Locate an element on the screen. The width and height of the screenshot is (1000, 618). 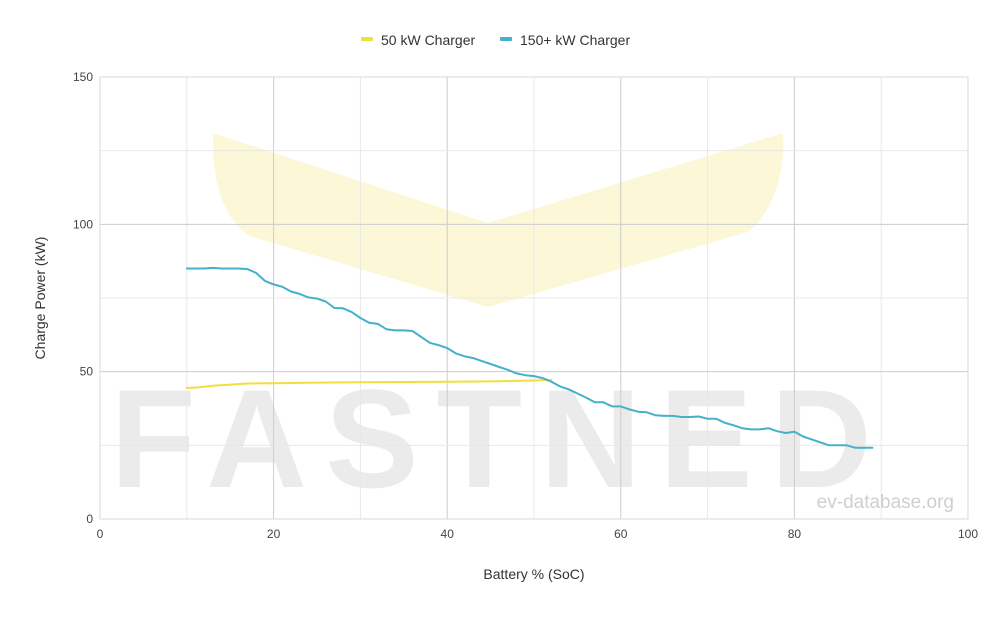
x-tick-label: 0 is located at coordinates (100, 534).